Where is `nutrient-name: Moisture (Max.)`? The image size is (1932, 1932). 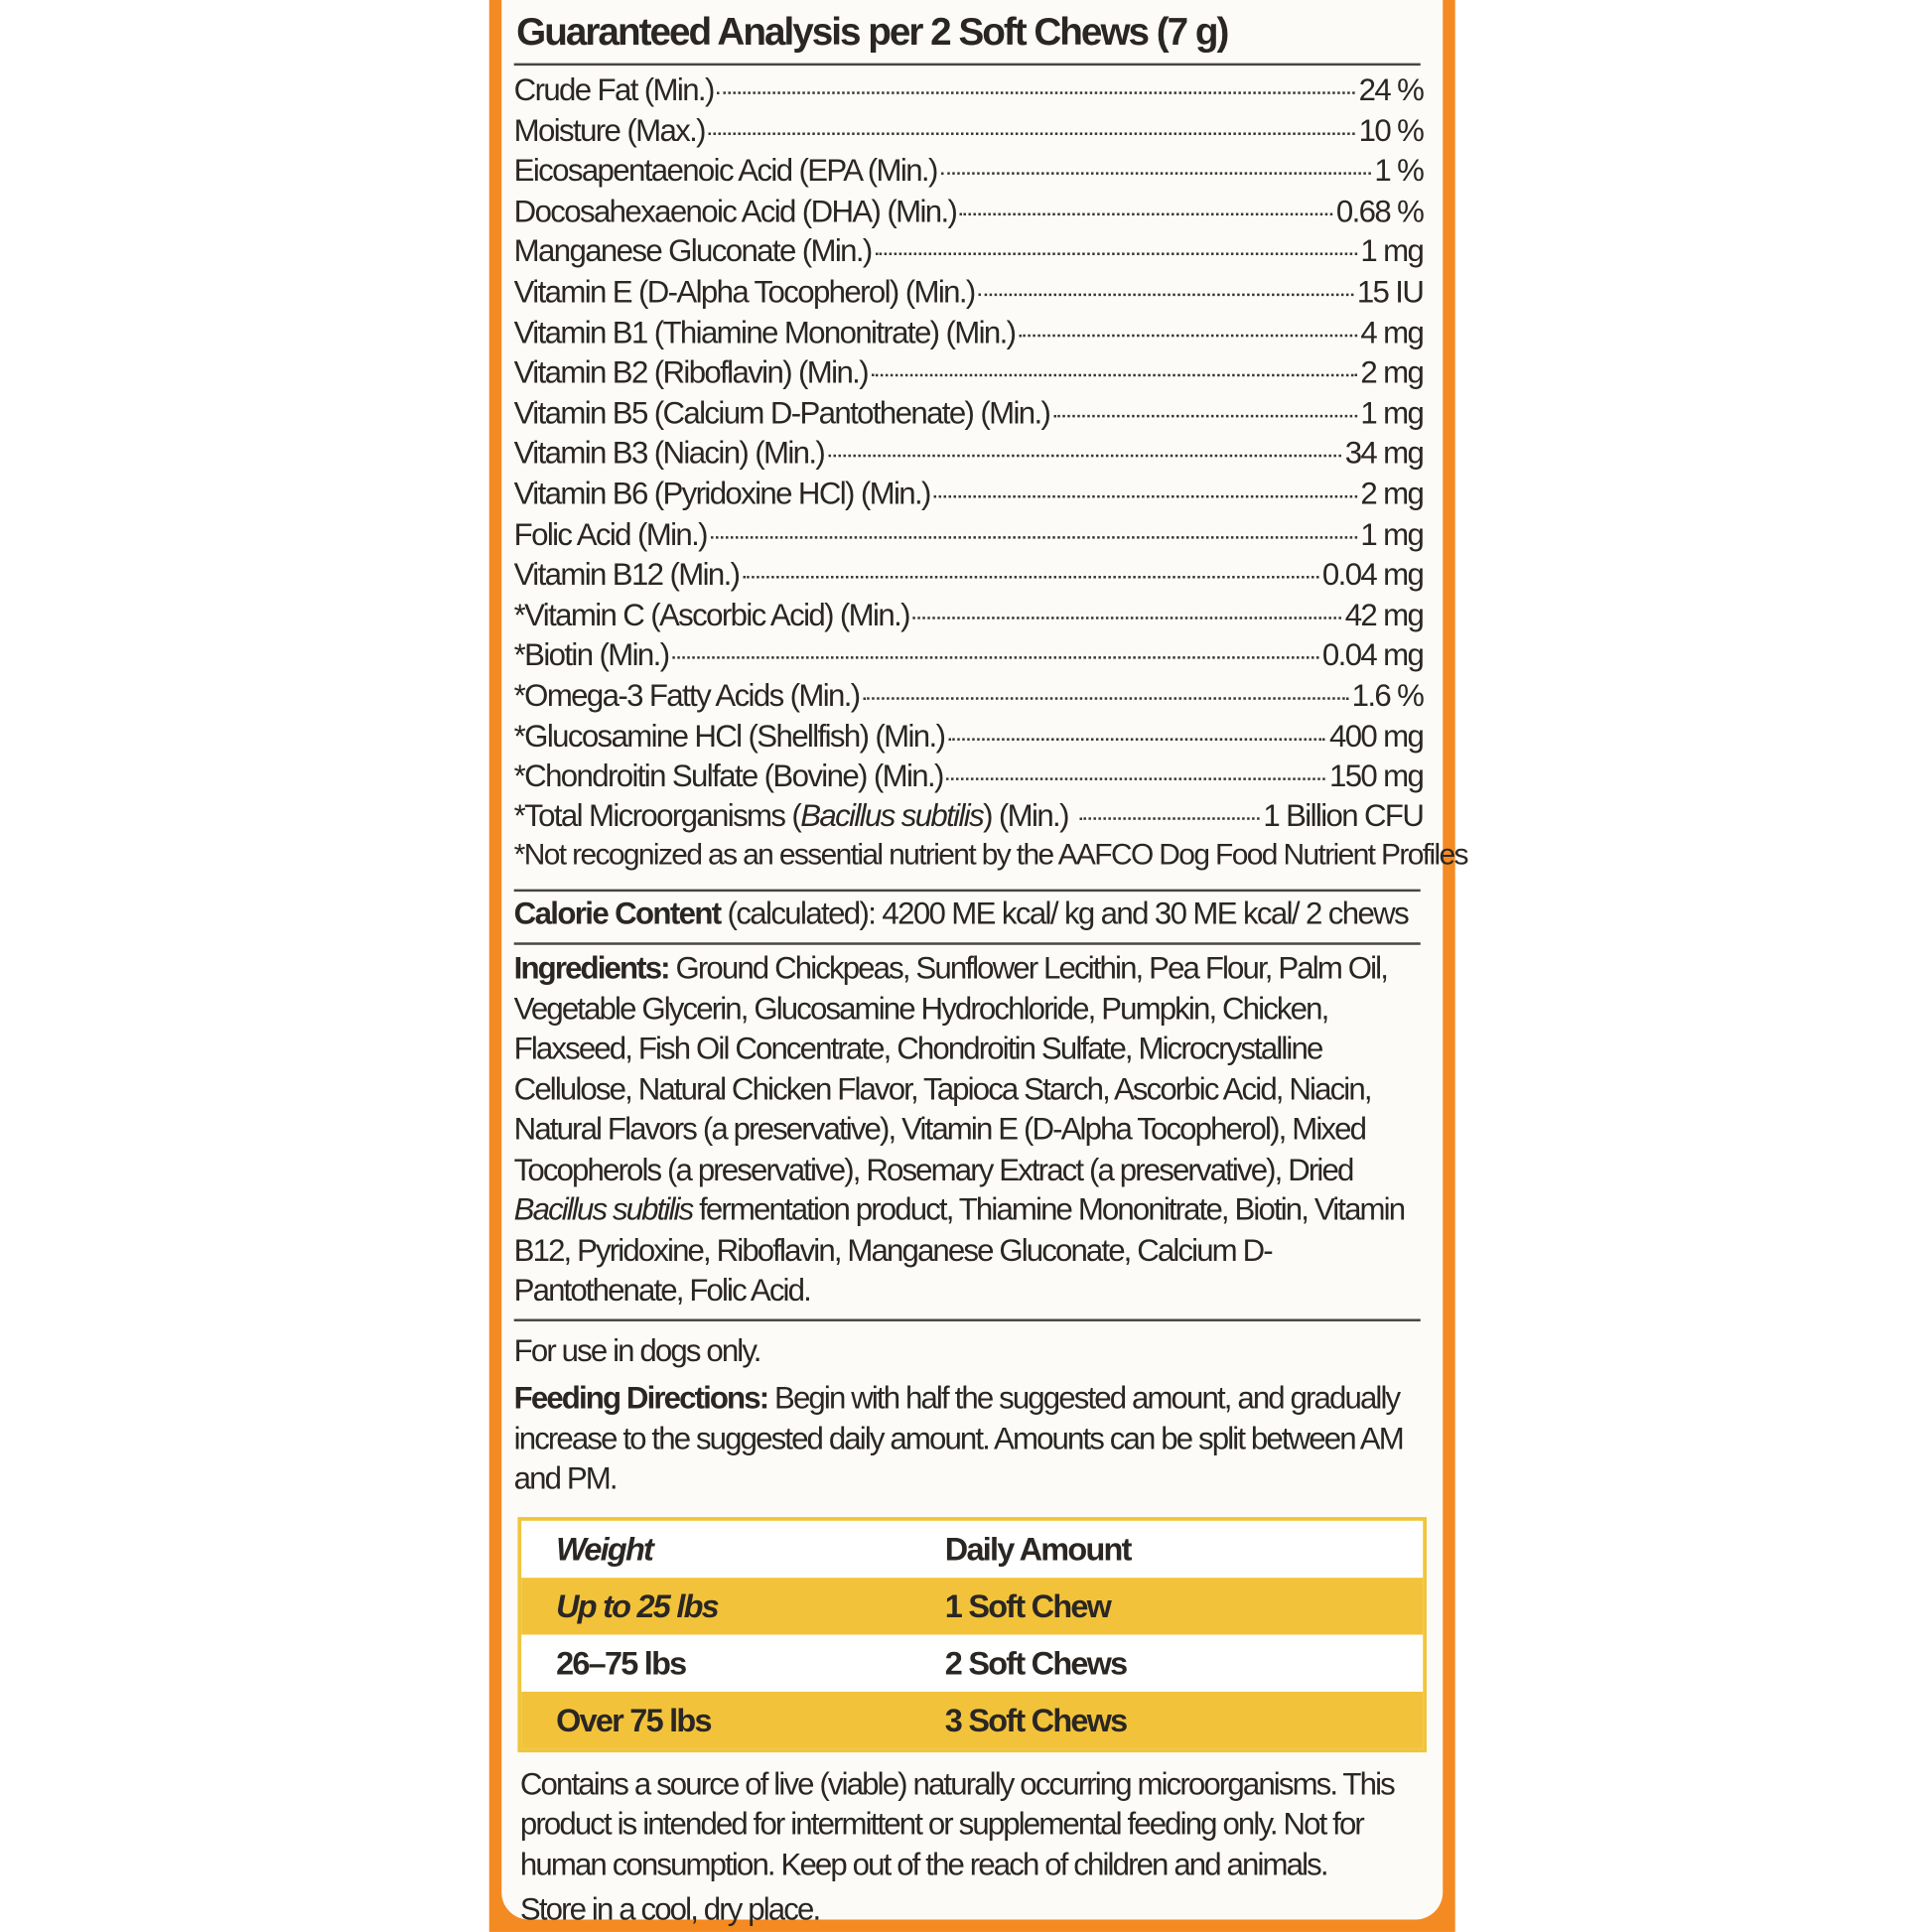
nutrient-name: Moisture (Max.) is located at coordinates (610, 131).